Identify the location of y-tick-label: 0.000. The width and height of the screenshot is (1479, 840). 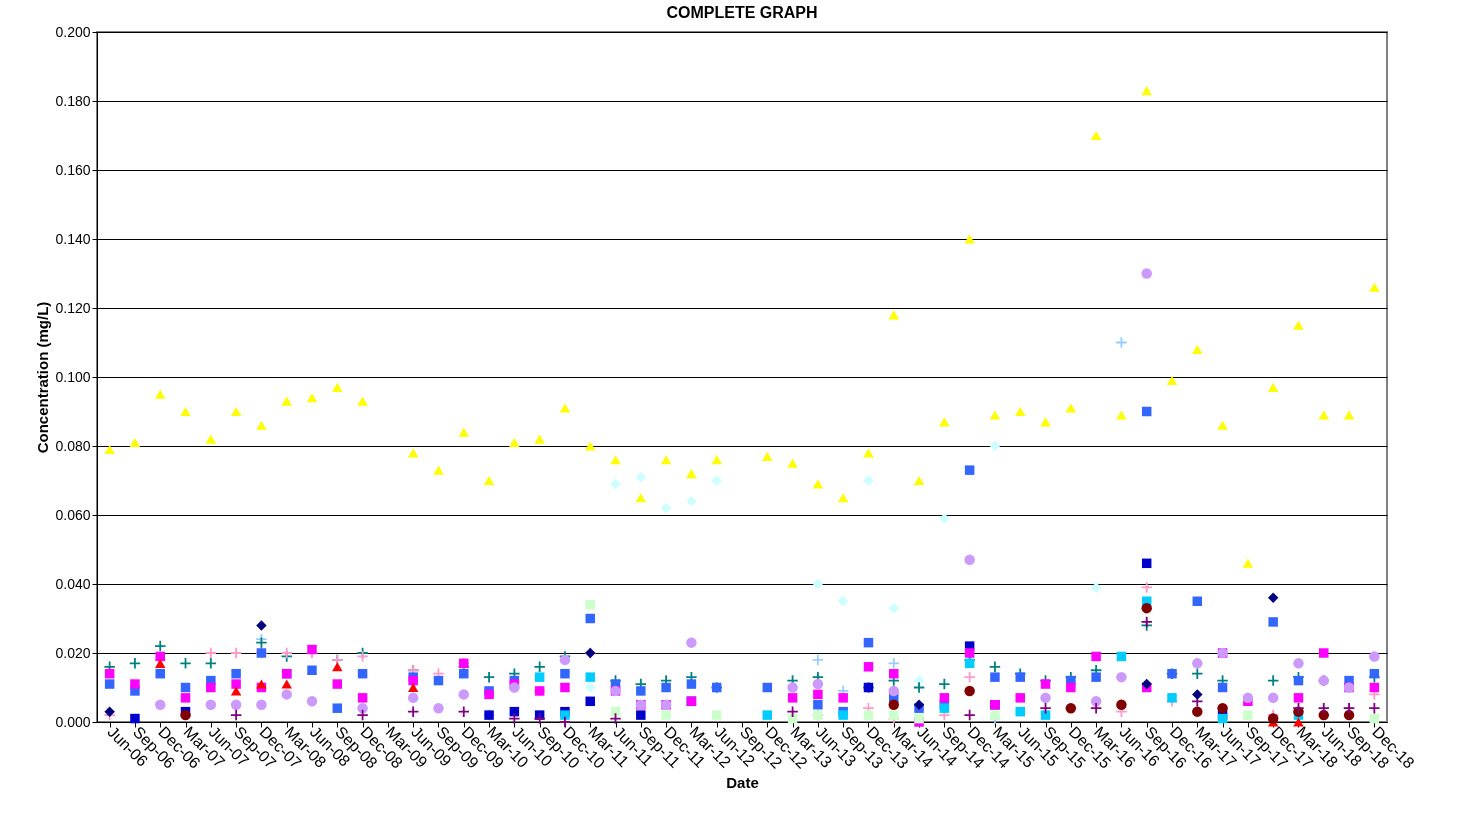
(73, 721).